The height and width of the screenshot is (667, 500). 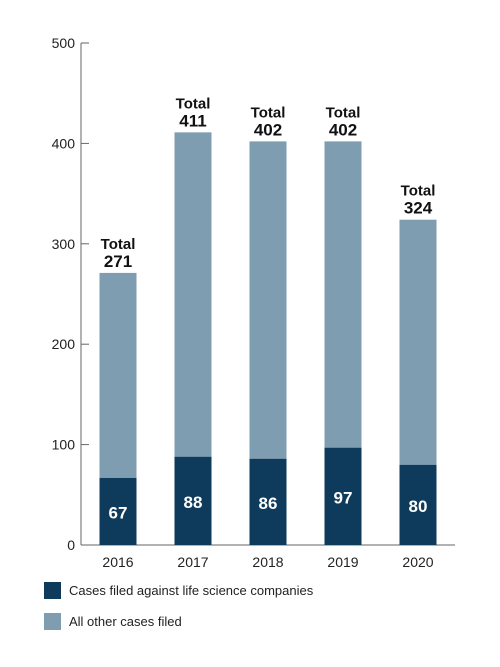 I want to click on bar-other-2017, so click(x=193, y=294).